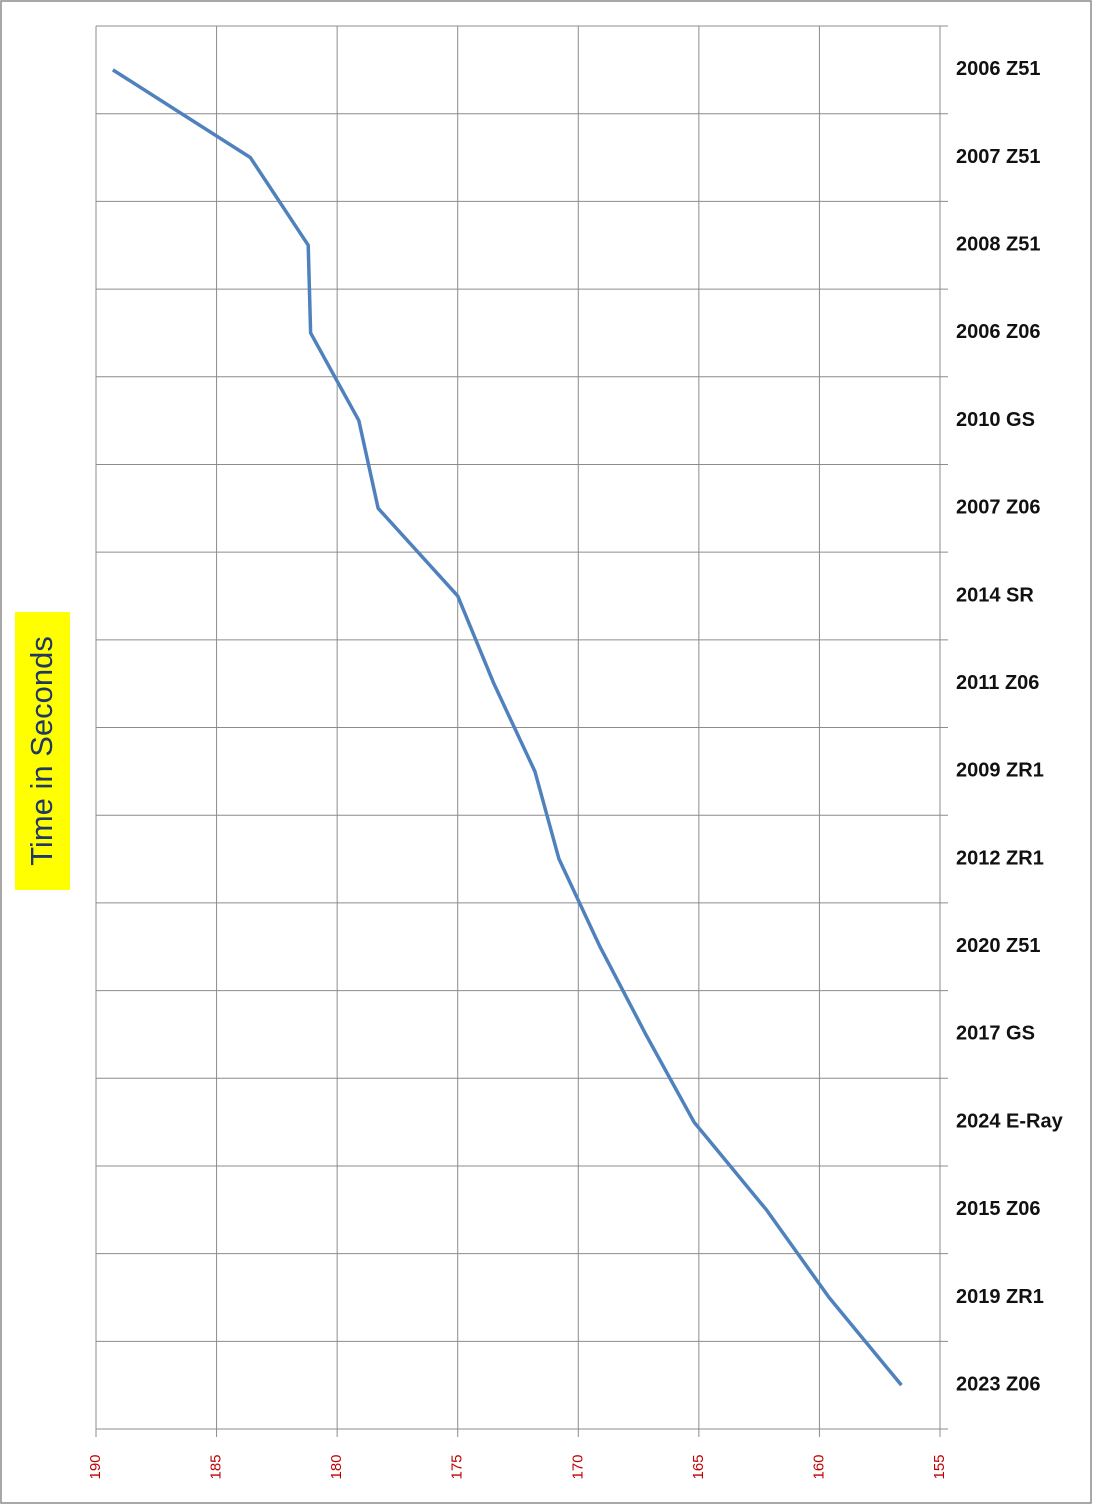  I want to click on axis-title: Time in Seconds, so click(41, 751).